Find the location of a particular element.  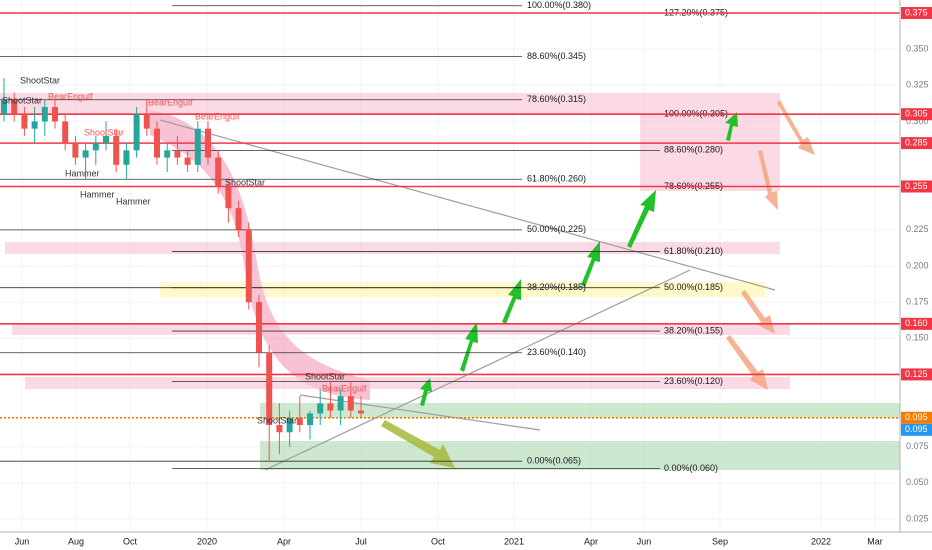

fib-label: 50.00%(0.185) is located at coordinates (693, 287).